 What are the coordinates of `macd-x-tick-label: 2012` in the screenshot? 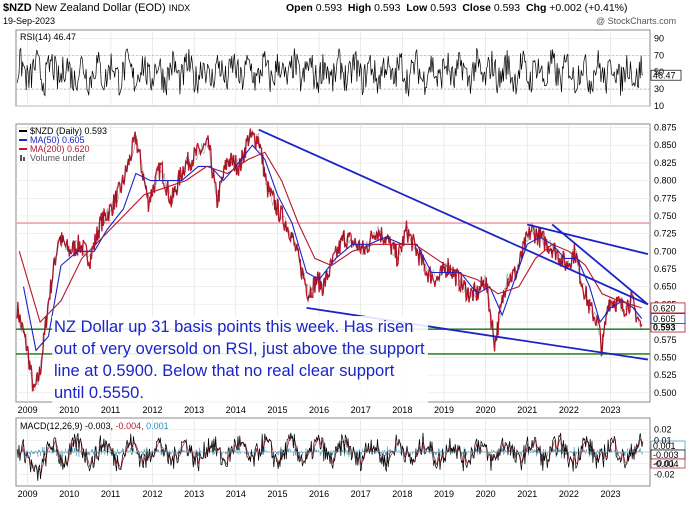 It's located at (153, 494).